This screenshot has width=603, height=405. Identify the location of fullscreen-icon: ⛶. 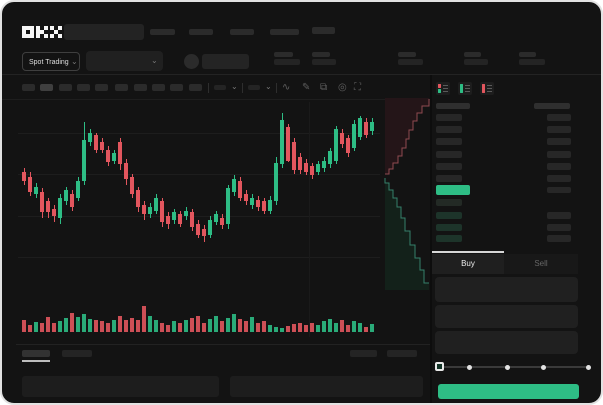
(357, 87).